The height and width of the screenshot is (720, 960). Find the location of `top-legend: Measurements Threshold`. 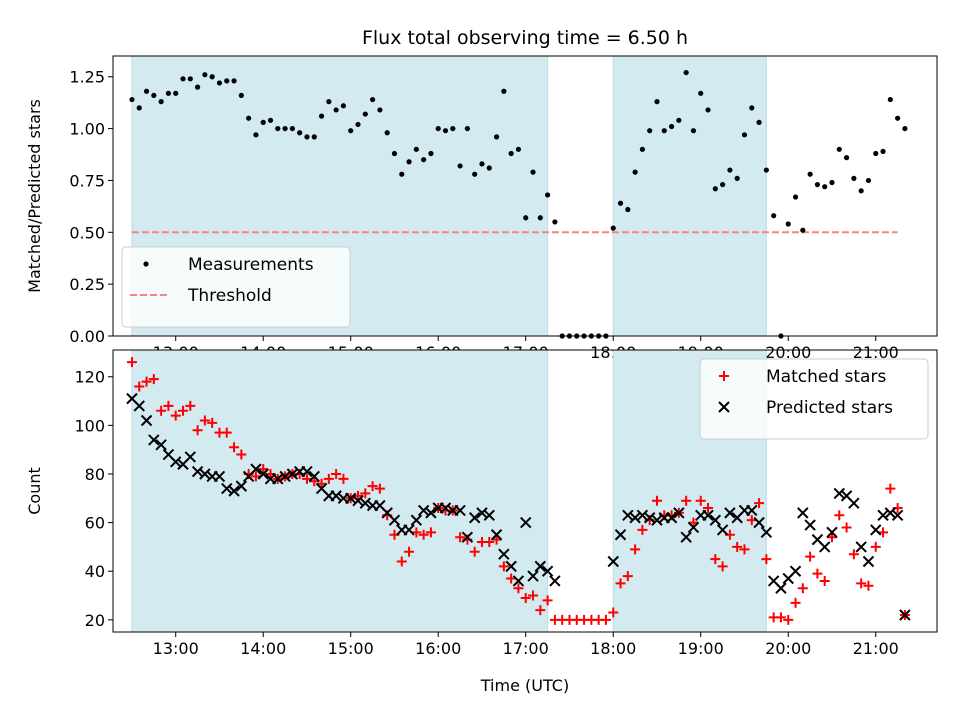

top-legend: Measurements Threshold is located at coordinates (236, 287).